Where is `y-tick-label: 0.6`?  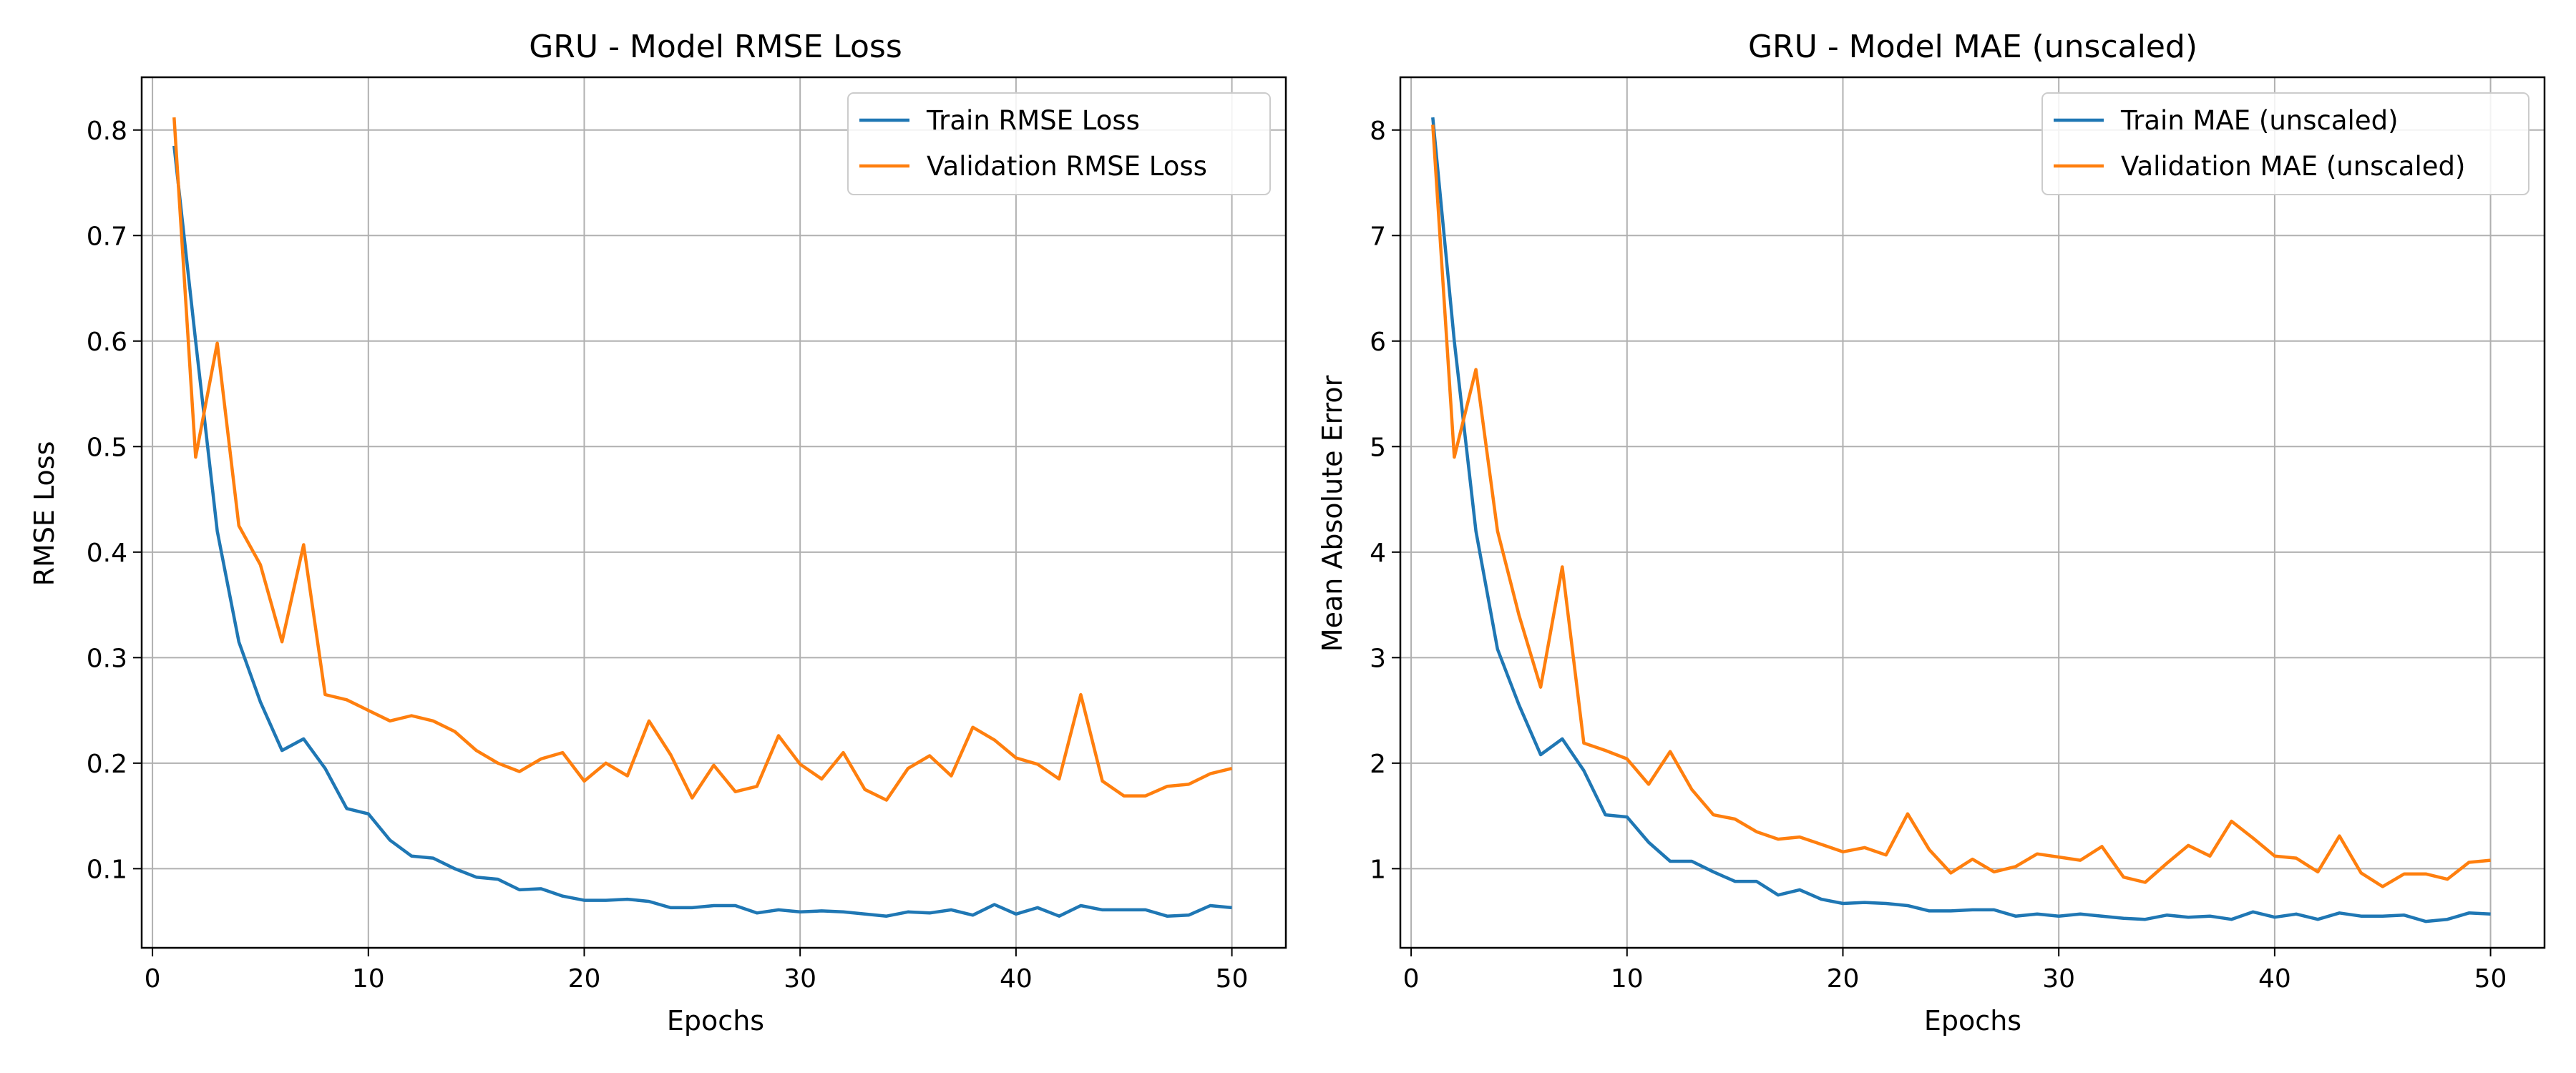
y-tick-label: 0.6 is located at coordinates (107, 342).